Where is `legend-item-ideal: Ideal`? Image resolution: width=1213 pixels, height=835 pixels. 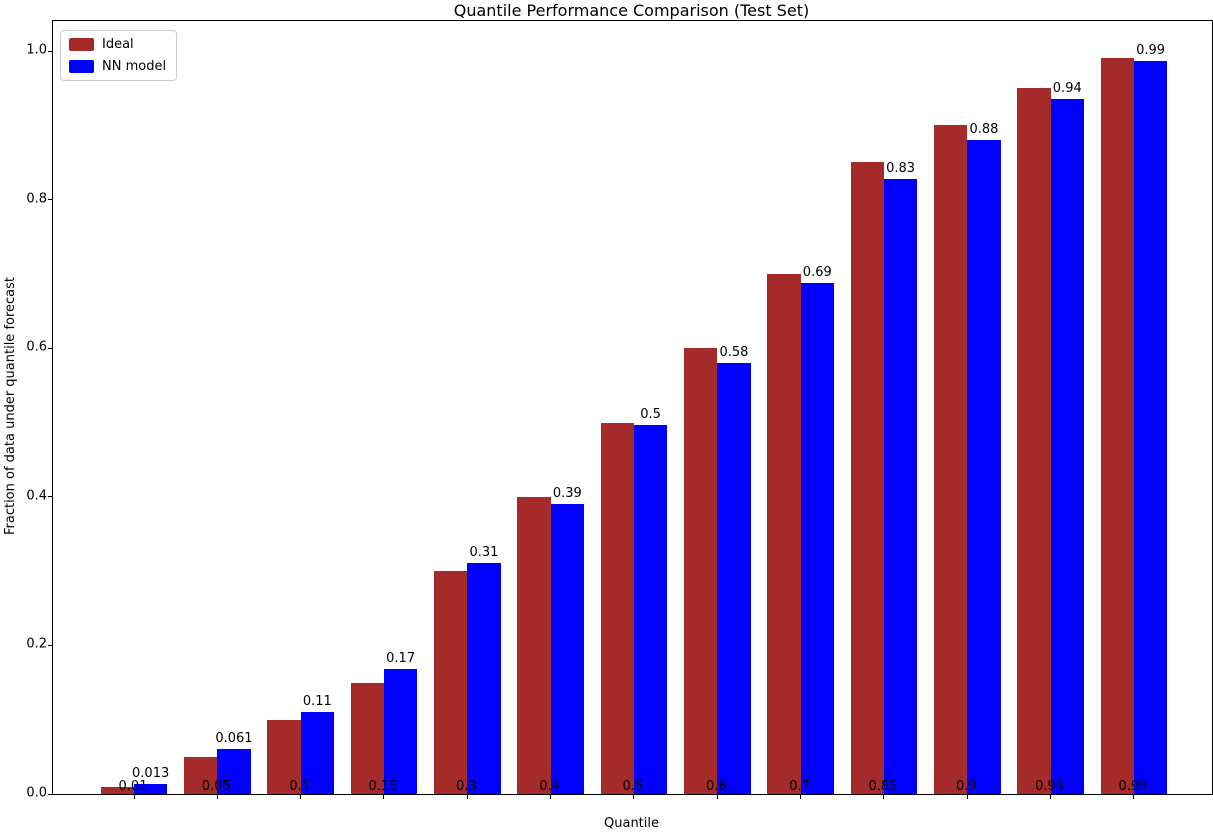
legend-item-ideal: Ideal is located at coordinates (117, 44).